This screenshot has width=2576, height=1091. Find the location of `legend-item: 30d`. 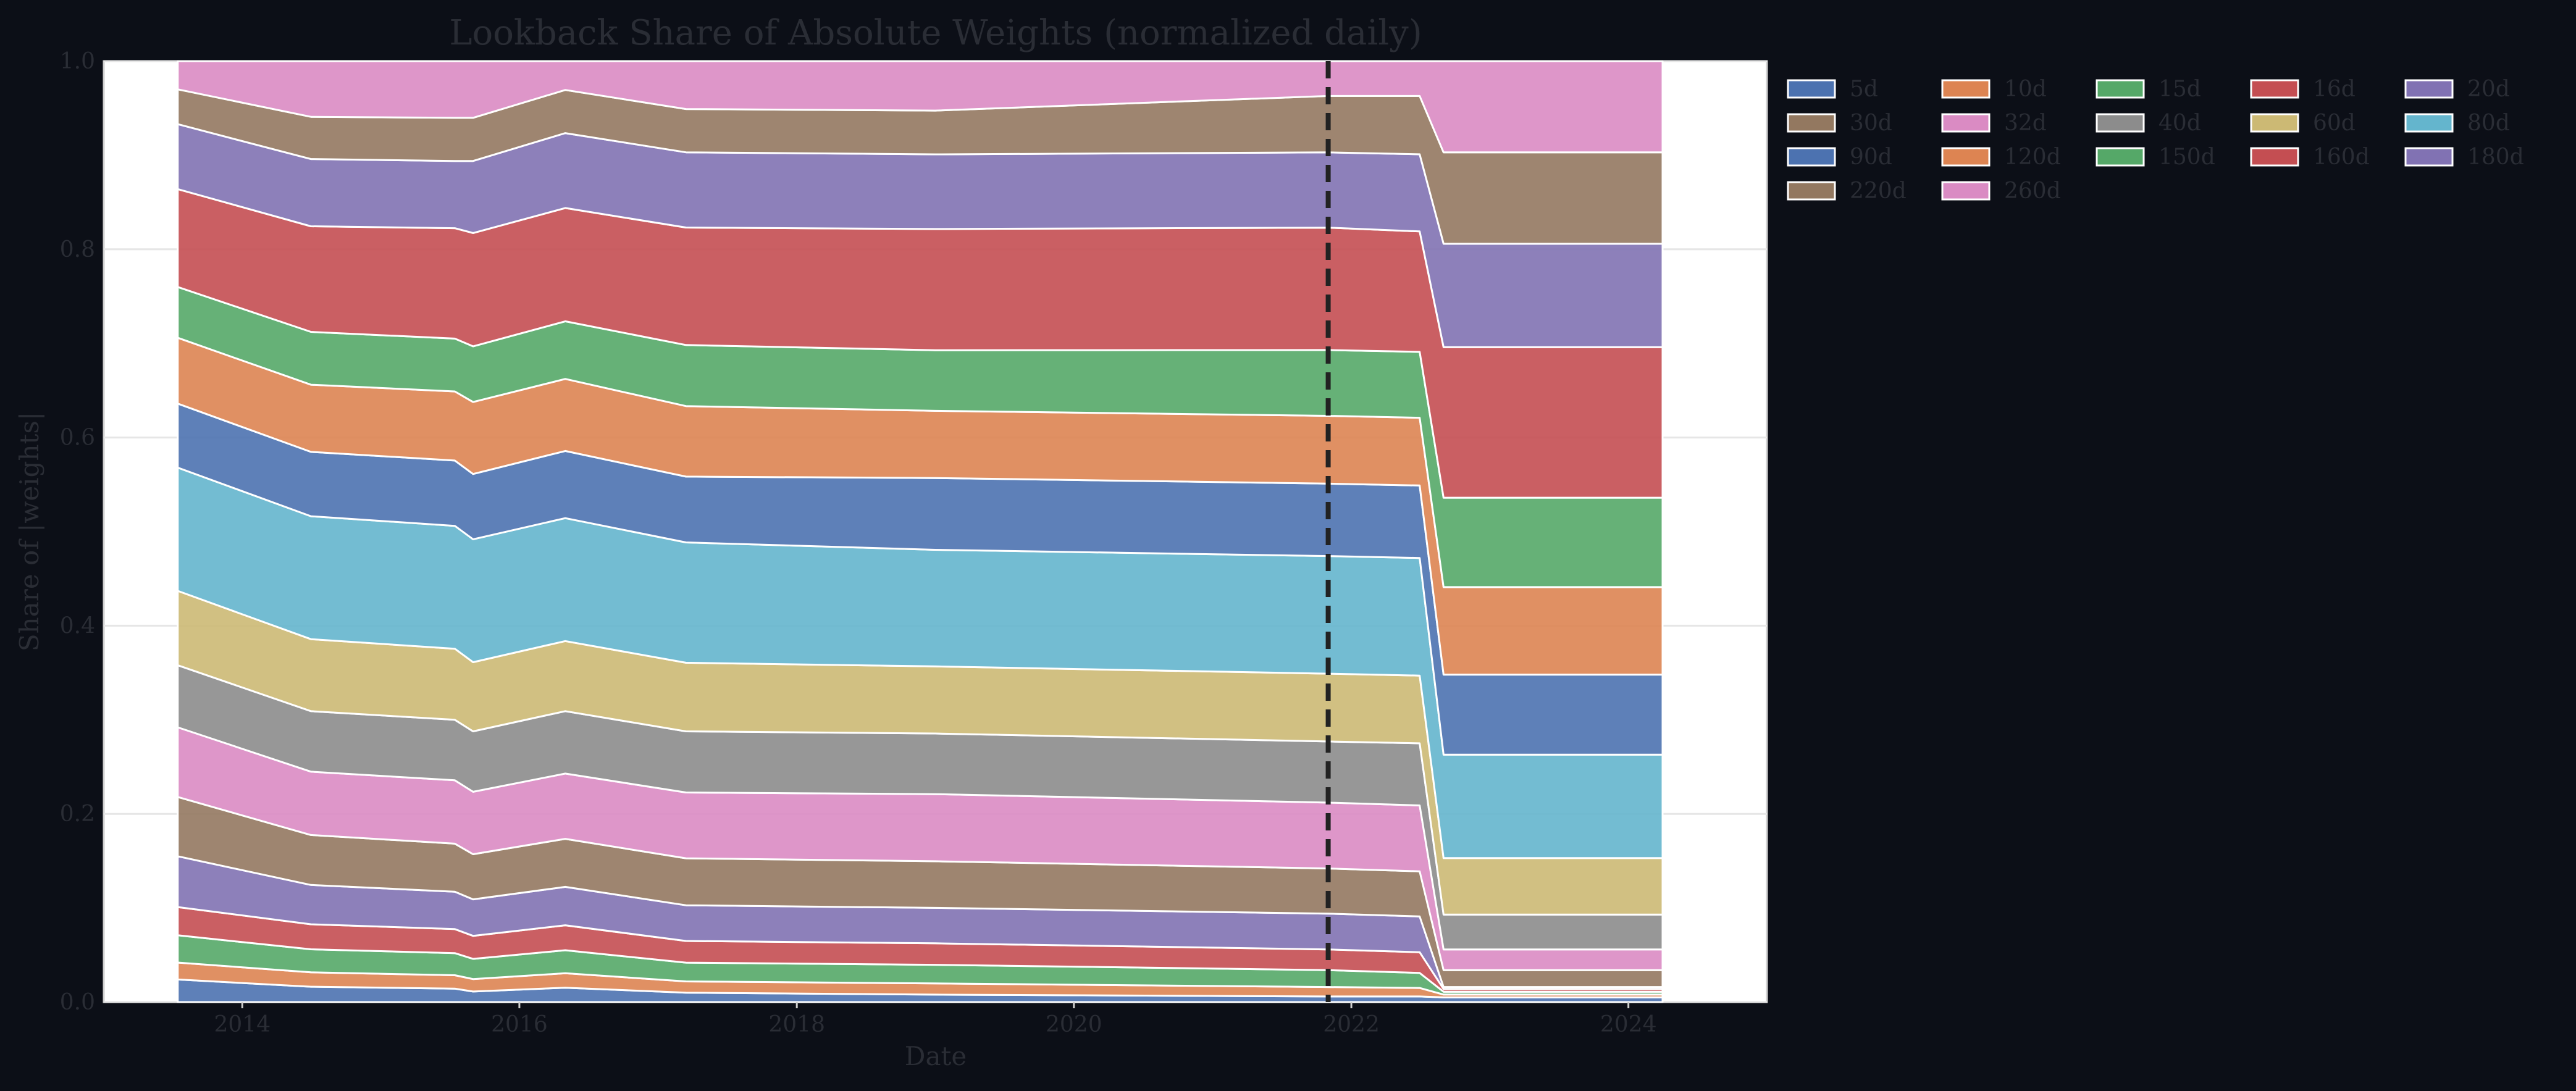

legend-item: 30d is located at coordinates (1840, 123).